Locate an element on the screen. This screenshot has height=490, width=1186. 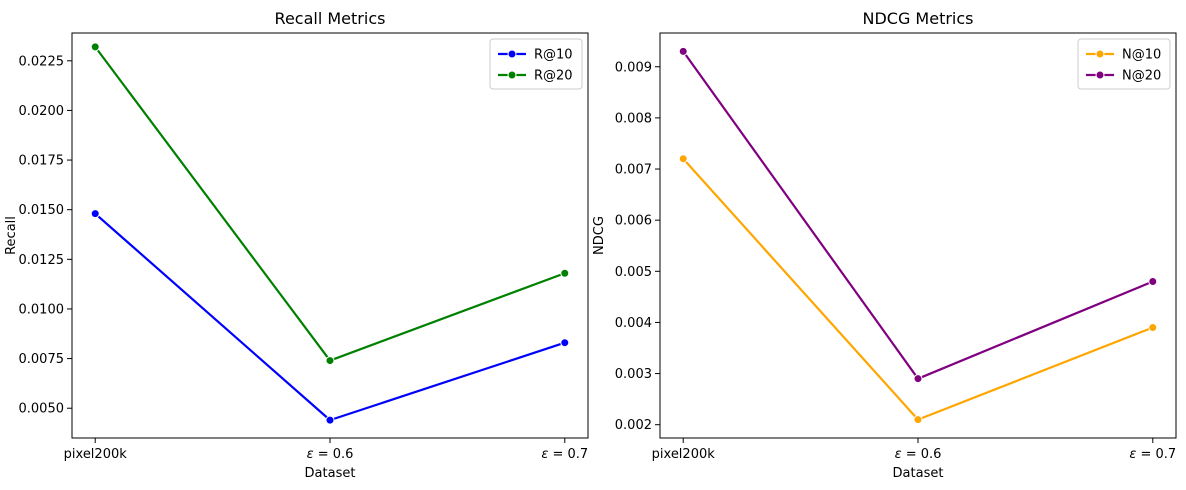
y-tick-label: 0.0100 is located at coordinates (42, 309).